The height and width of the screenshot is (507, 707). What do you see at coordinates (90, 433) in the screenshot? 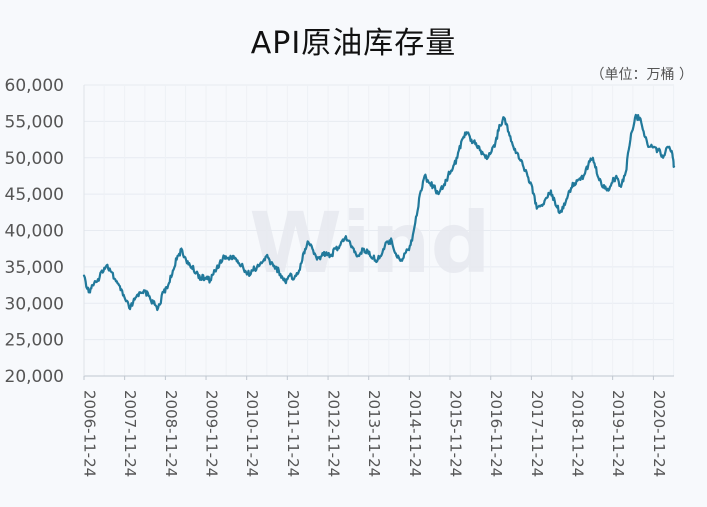
I see `x-tick-label: 2006-11-24` at bounding box center [90, 433].